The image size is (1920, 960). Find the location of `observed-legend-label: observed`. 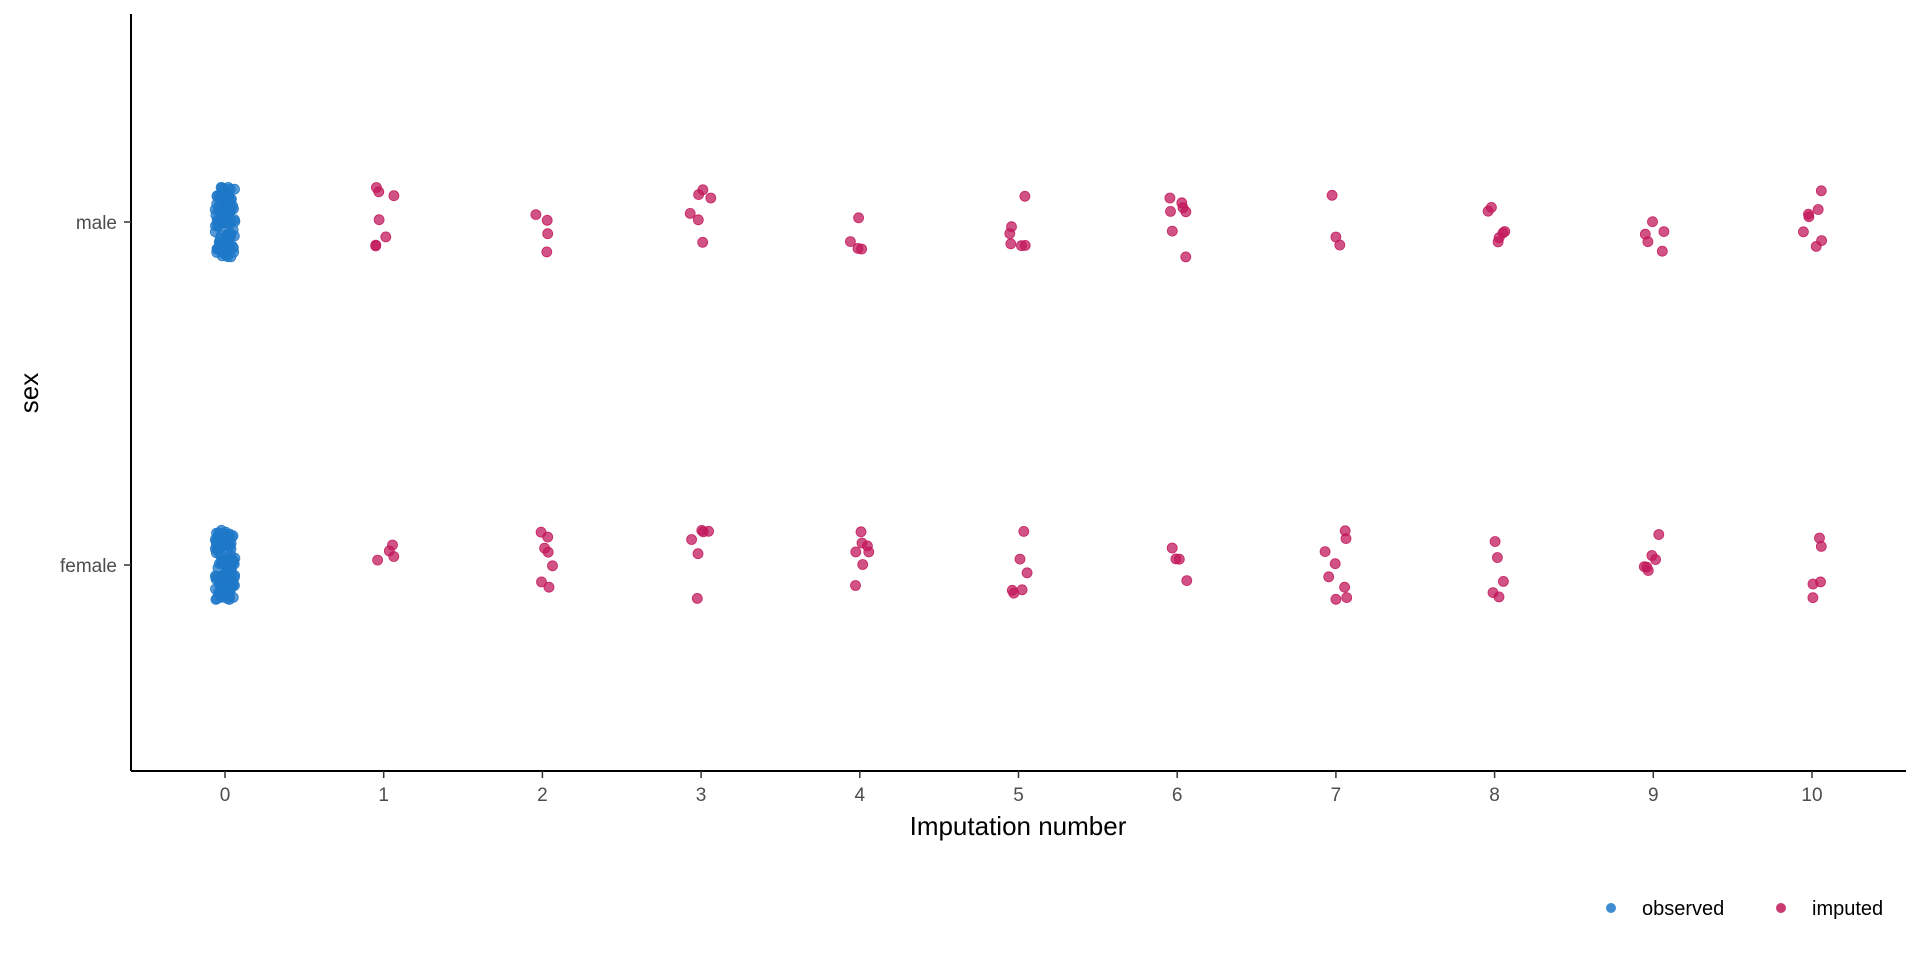

observed-legend-label: observed is located at coordinates (1683, 909).